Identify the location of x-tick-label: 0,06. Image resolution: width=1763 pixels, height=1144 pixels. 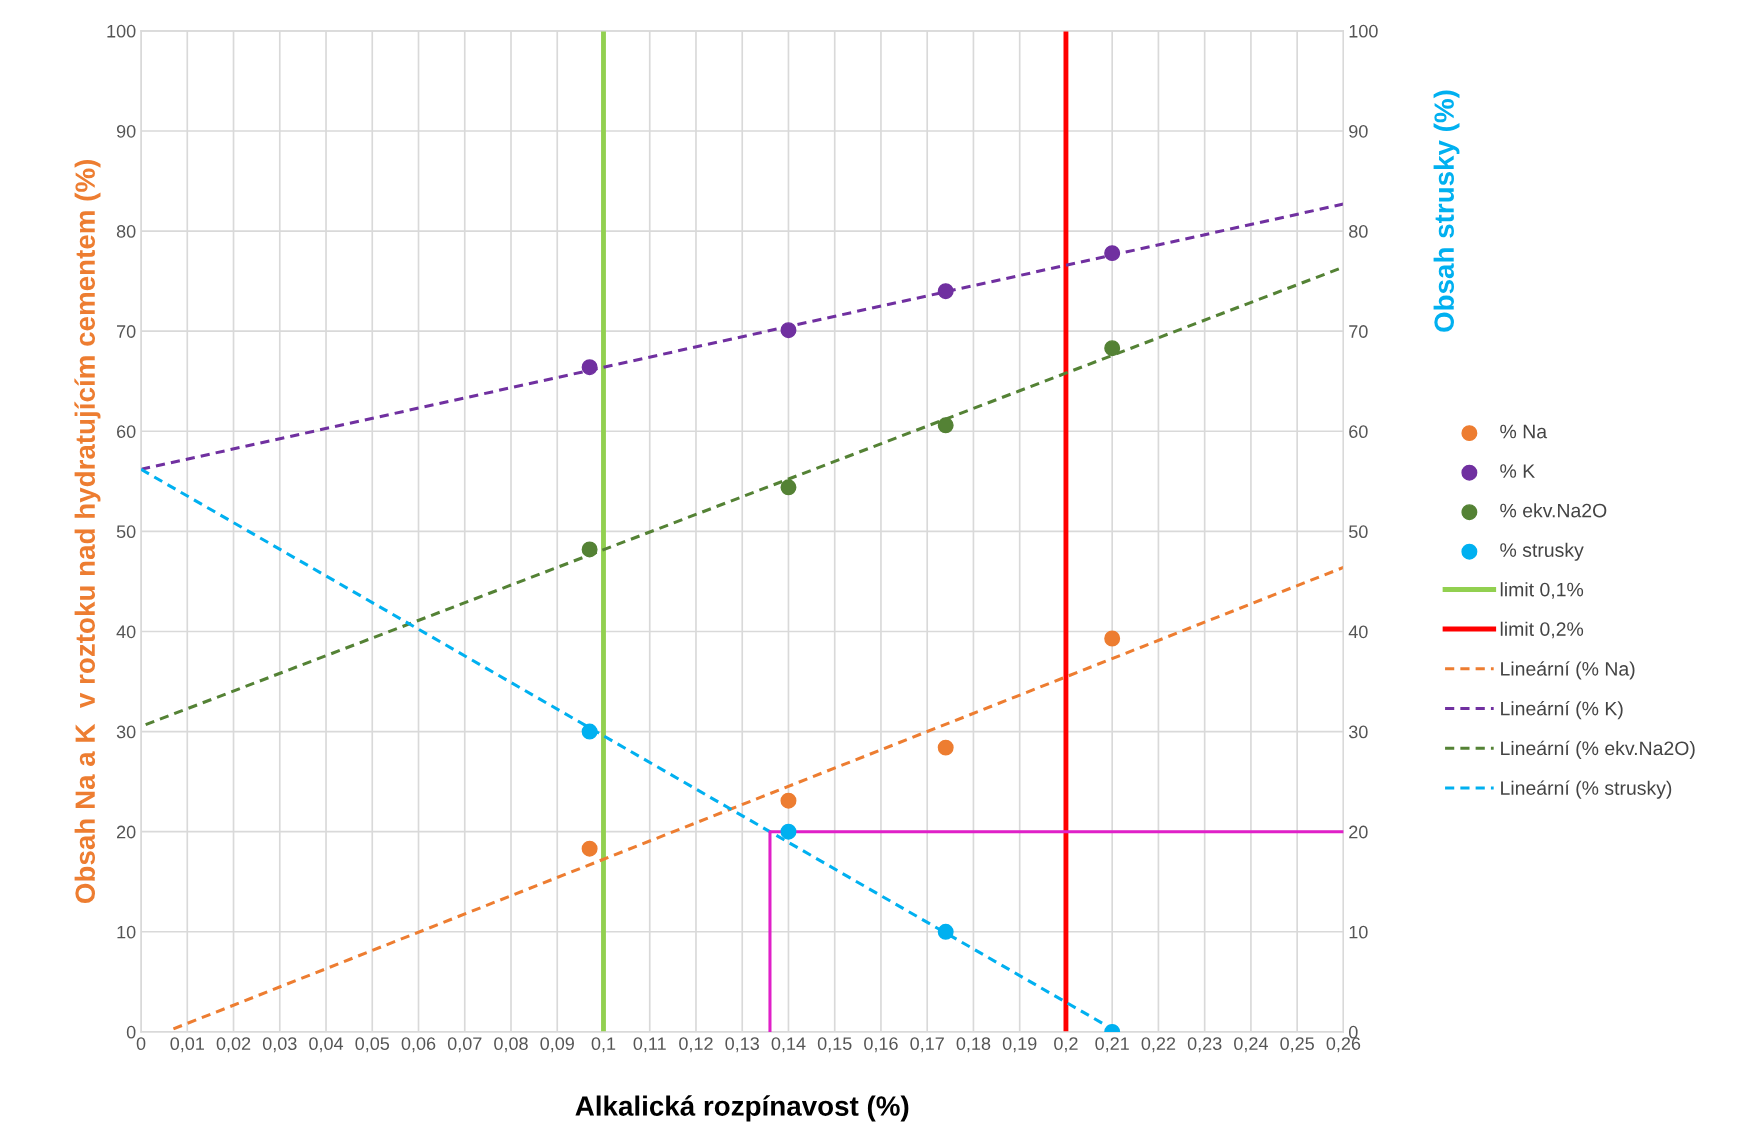
(418, 1045).